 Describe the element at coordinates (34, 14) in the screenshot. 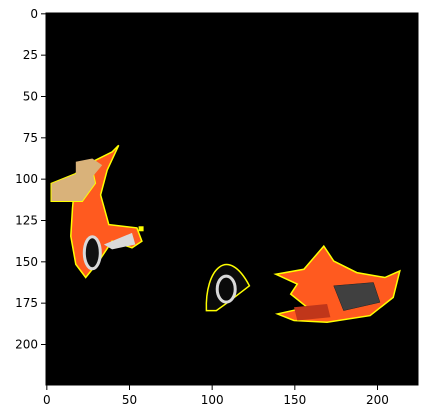

I see `y-tick-label: 0` at that location.